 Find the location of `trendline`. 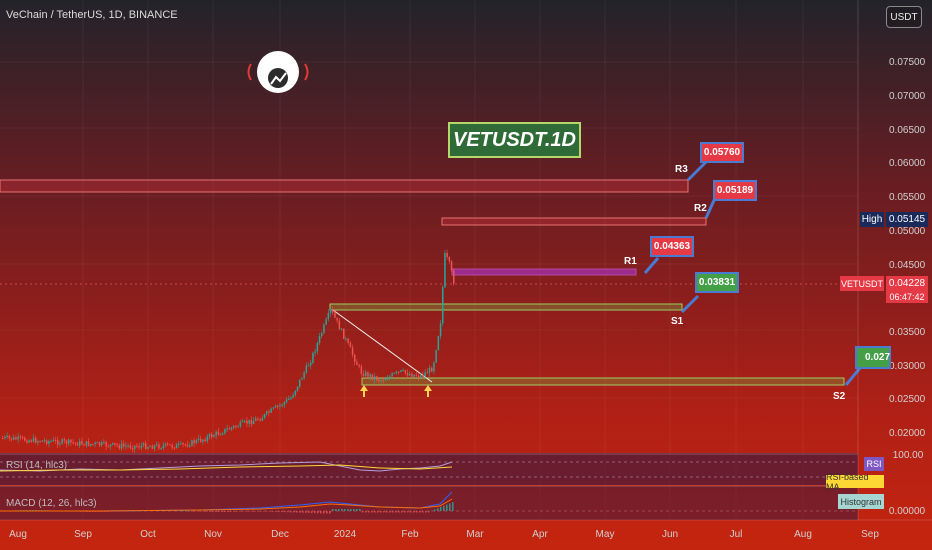

trendline is located at coordinates (382, 346).